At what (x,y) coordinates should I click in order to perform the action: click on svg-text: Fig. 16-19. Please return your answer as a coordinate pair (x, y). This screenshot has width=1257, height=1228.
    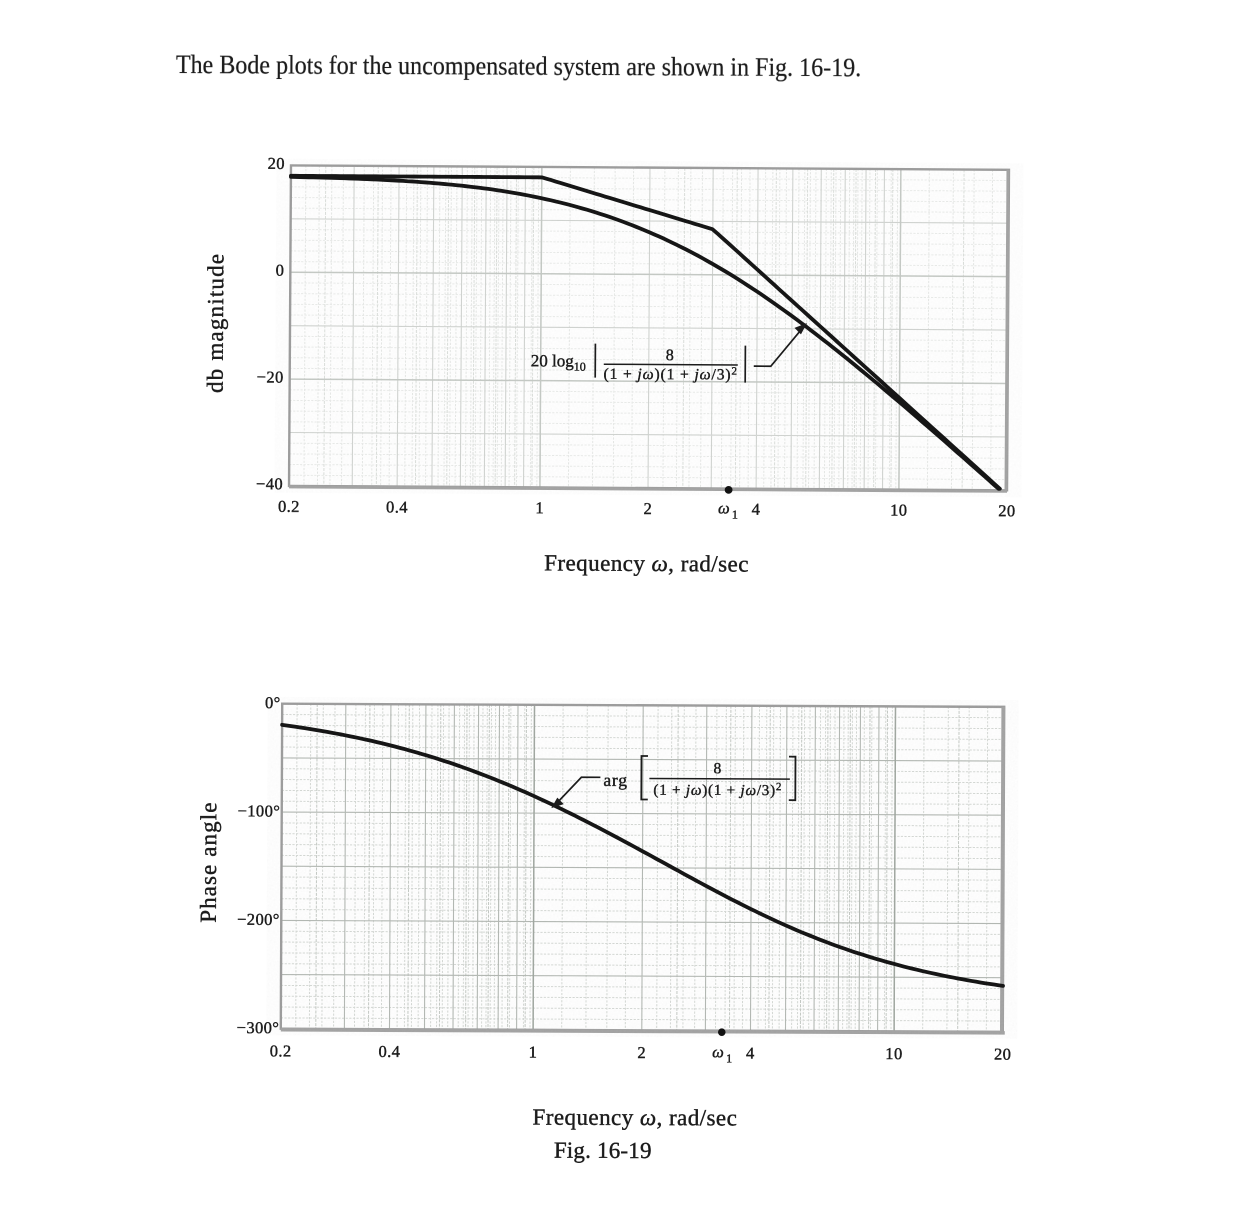
    Looking at the image, I should click on (603, 1150).